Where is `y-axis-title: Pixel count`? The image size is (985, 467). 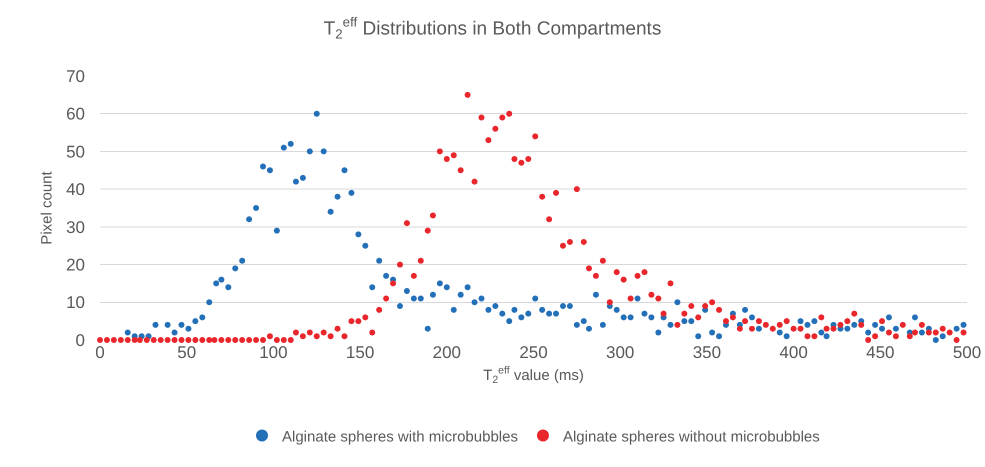
y-axis-title: Pixel count is located at coordinates (47, 207).